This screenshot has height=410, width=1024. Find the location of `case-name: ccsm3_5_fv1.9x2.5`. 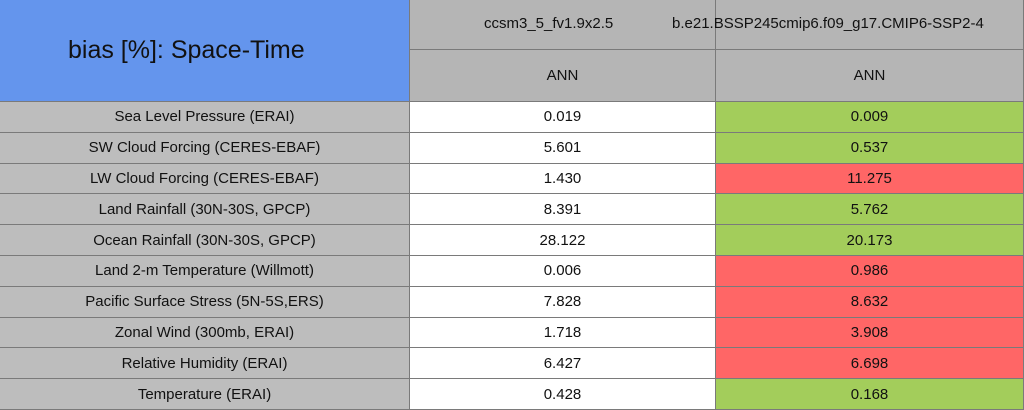

case-name: ccsm3_5_fv1.9x2.5 is located at coordinates (549, 23).